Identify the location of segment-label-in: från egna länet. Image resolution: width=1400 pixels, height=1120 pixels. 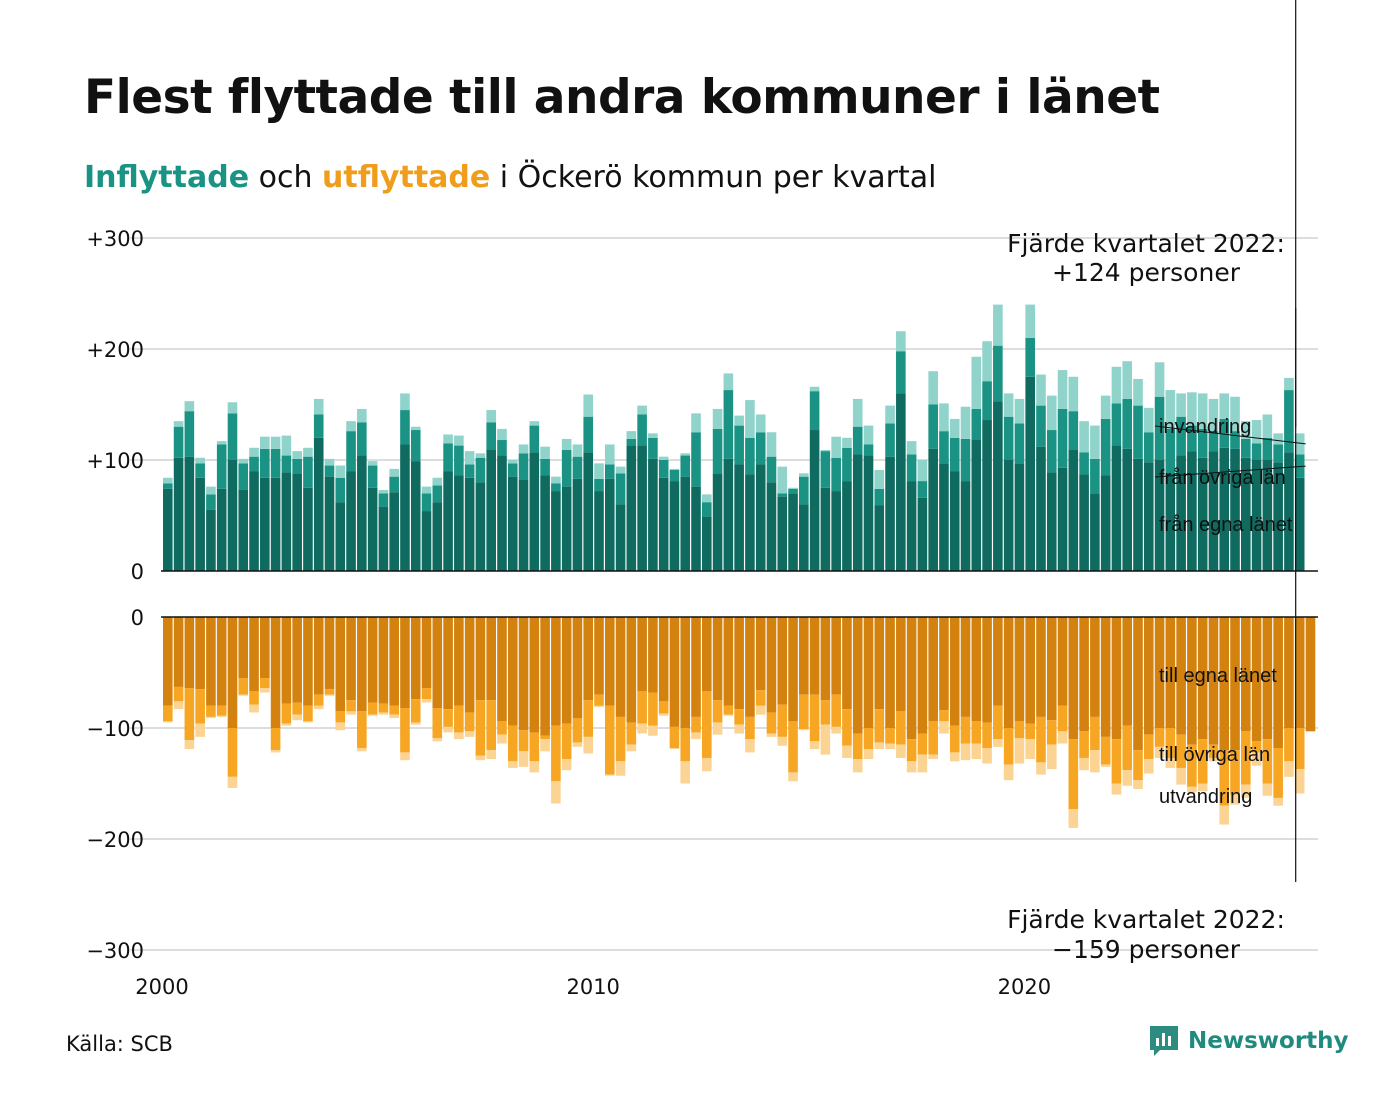
(1226, 525).